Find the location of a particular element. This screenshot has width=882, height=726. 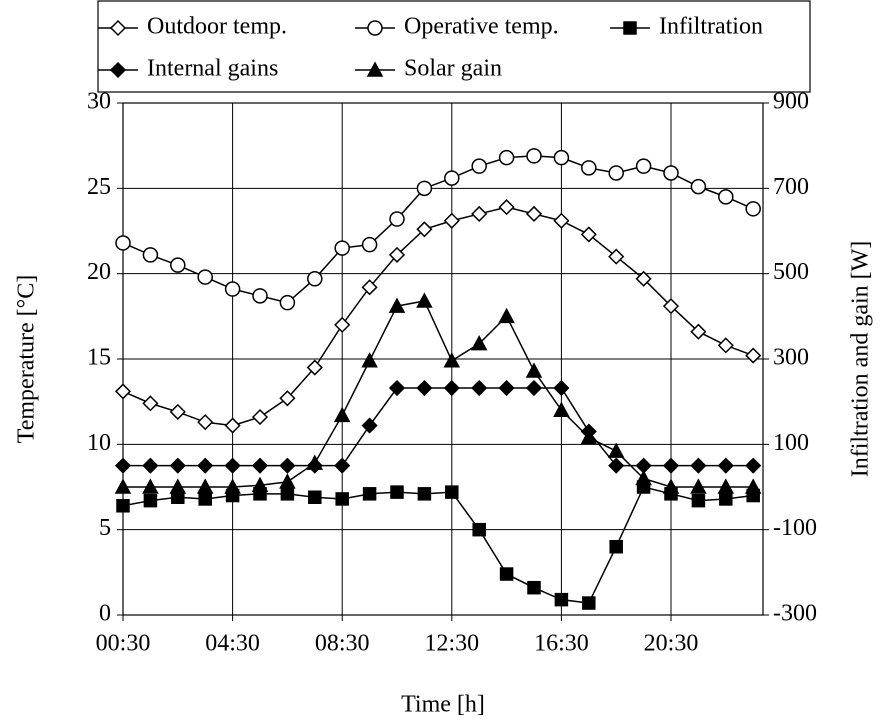

x-tick-label: 04:30 is located at coordinates (232, 644).